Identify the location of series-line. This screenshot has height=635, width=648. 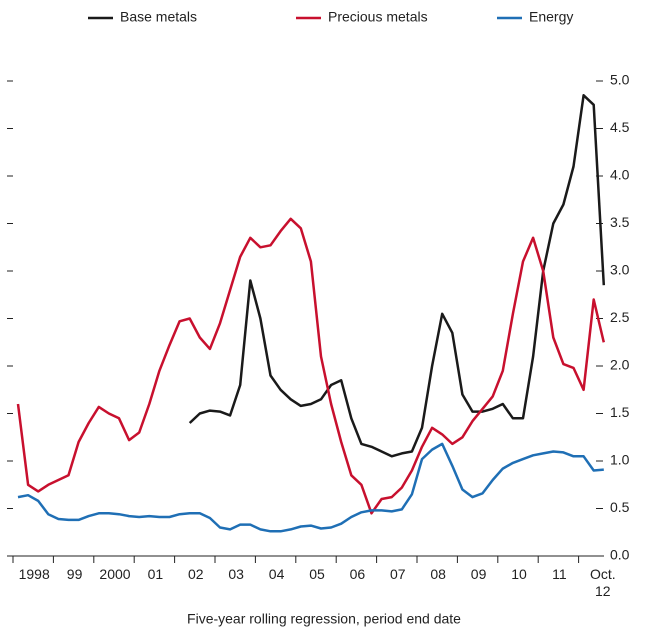
(310, 487).